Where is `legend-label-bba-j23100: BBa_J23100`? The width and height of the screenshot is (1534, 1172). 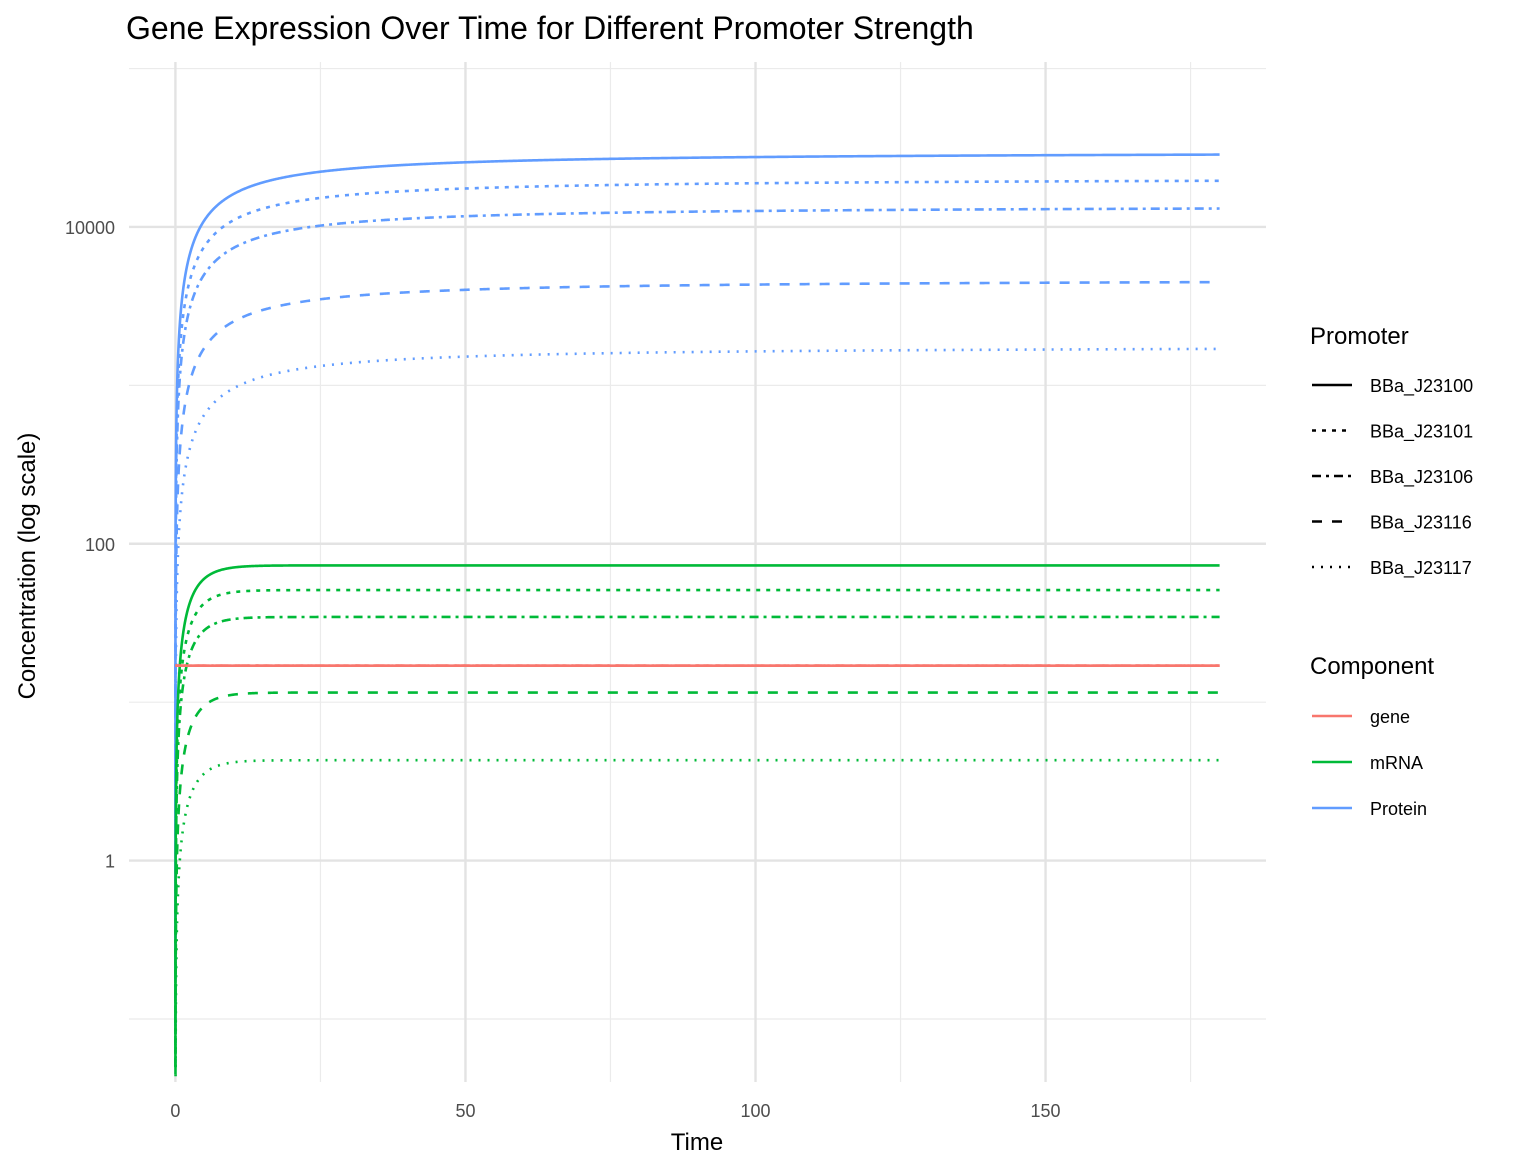
legend-label-bba-j23100: BBa_J23100 is located at coordinates (1421, 386).